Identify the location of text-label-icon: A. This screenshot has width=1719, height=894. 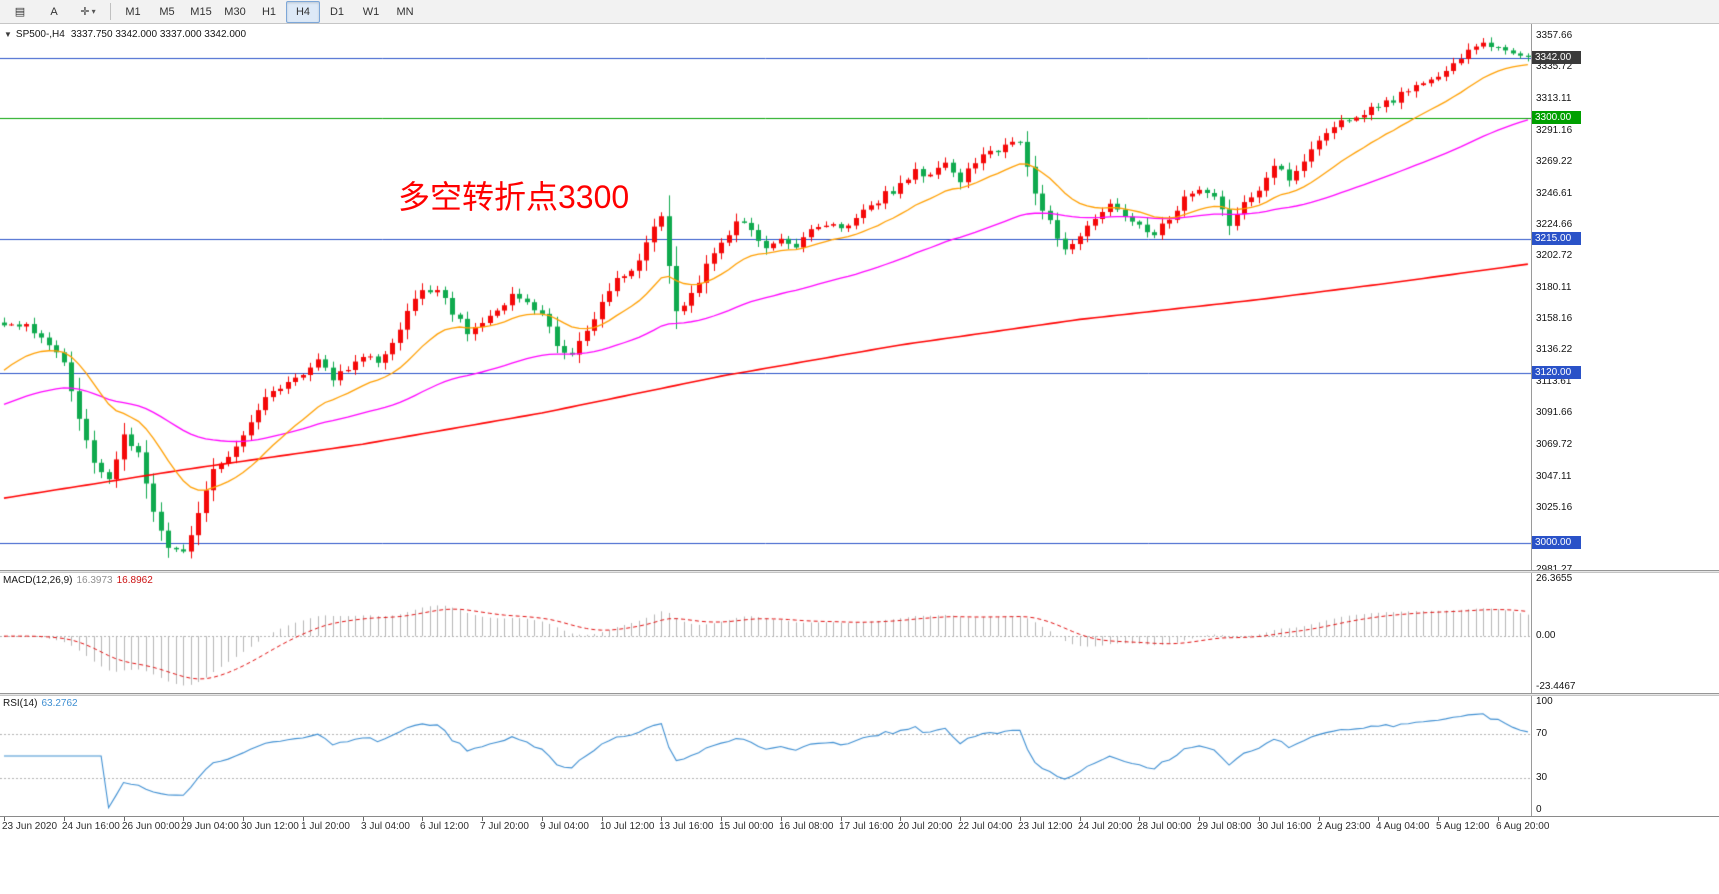
(54, 11).